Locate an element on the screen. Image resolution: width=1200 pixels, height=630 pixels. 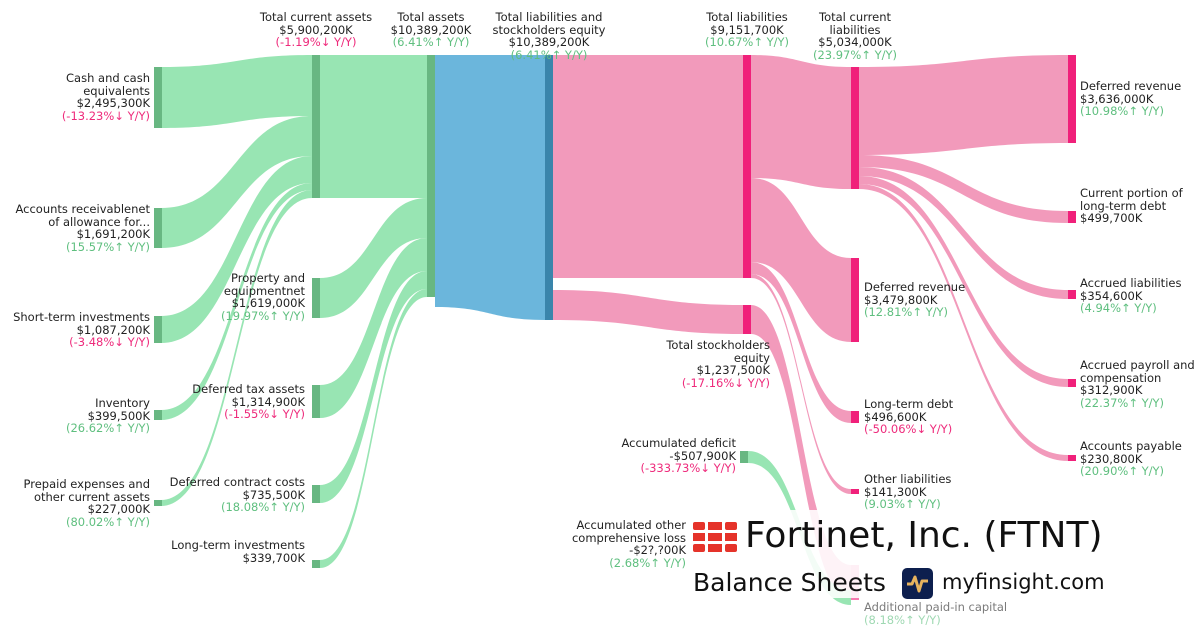
flow-tse-apic is located at coordinates (801, 452).